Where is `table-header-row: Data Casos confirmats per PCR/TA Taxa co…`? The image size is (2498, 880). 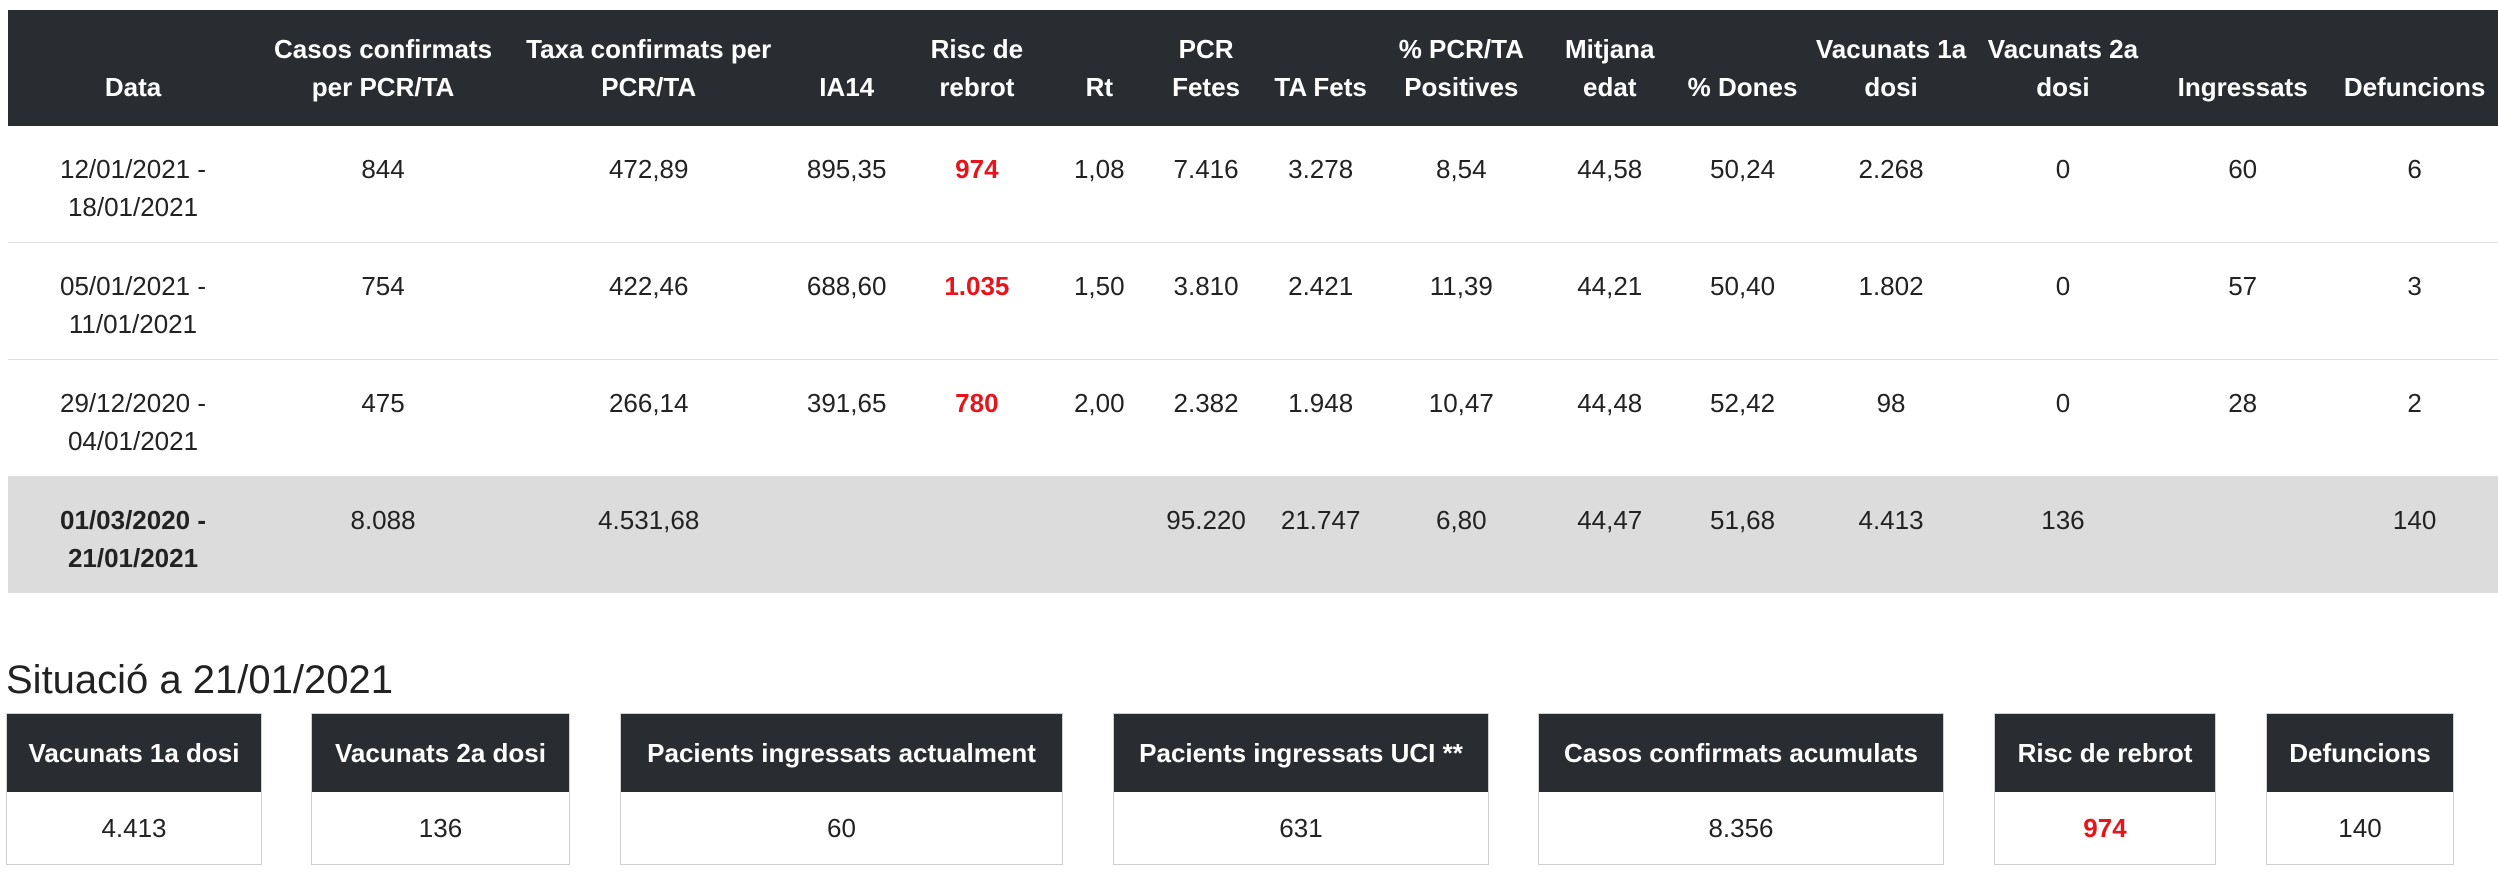
table-header-row: Data Casos confirmats per PCR/TA Taxa co… is located at coordinates (1253, 68).